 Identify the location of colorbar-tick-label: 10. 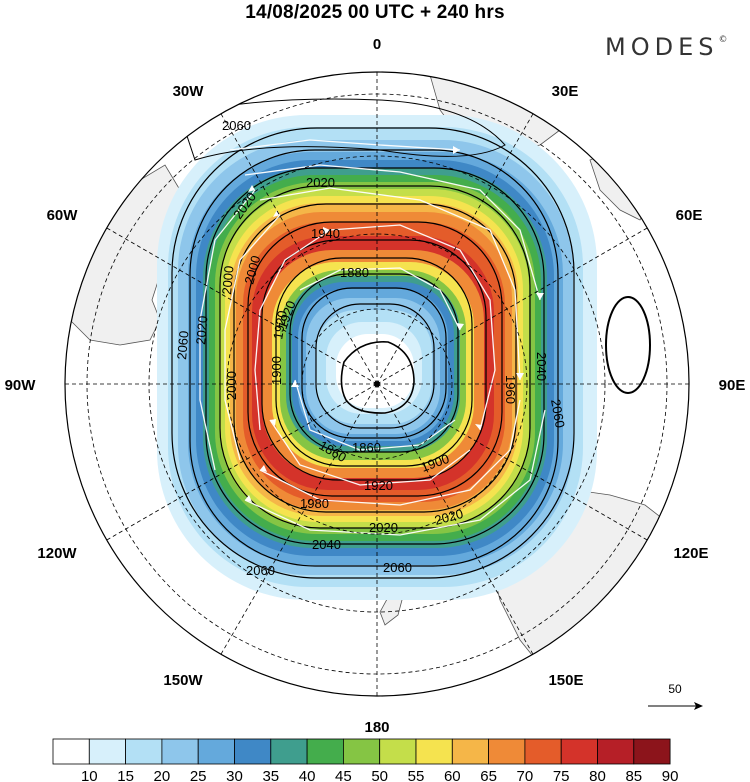
(89, 775).